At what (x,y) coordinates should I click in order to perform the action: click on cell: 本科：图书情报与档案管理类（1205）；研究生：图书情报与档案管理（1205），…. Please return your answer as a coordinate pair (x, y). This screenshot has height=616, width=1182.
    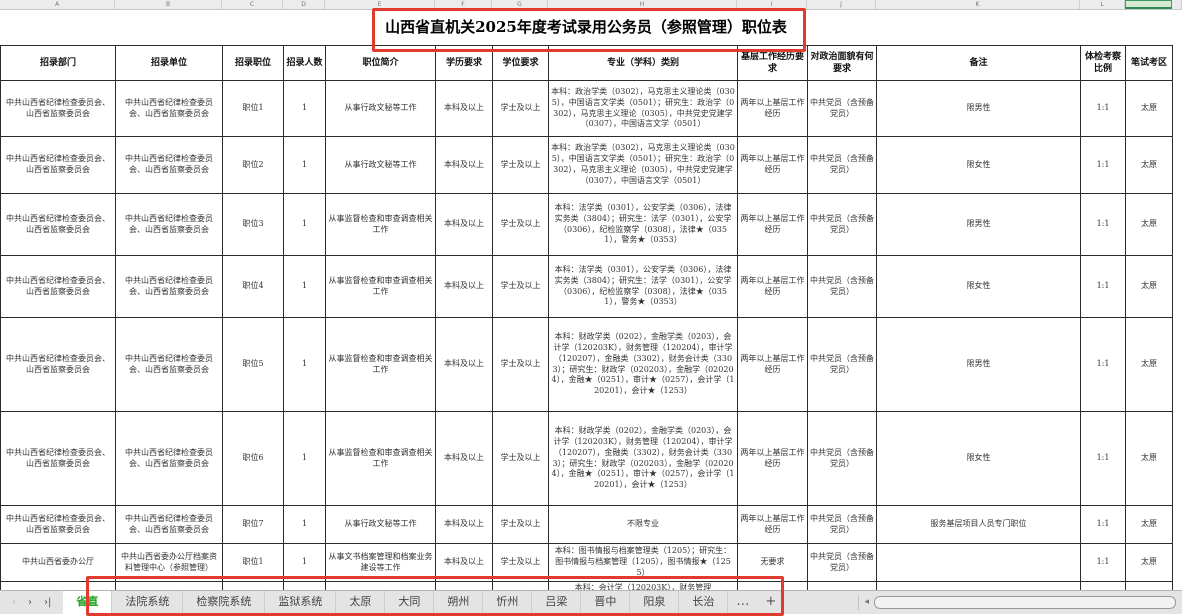
    Looking at the image, I should click on (643, 562).